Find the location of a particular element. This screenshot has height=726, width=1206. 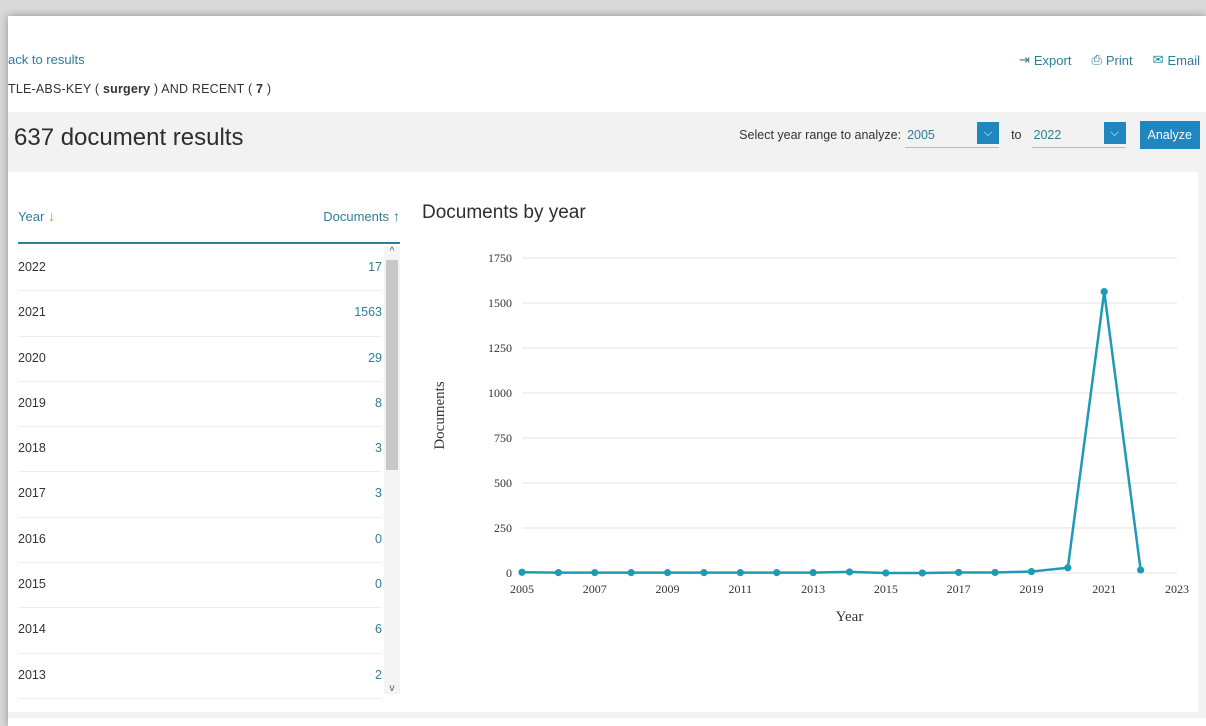

row-docs-link: 8 is located at coordinates (378, 402).